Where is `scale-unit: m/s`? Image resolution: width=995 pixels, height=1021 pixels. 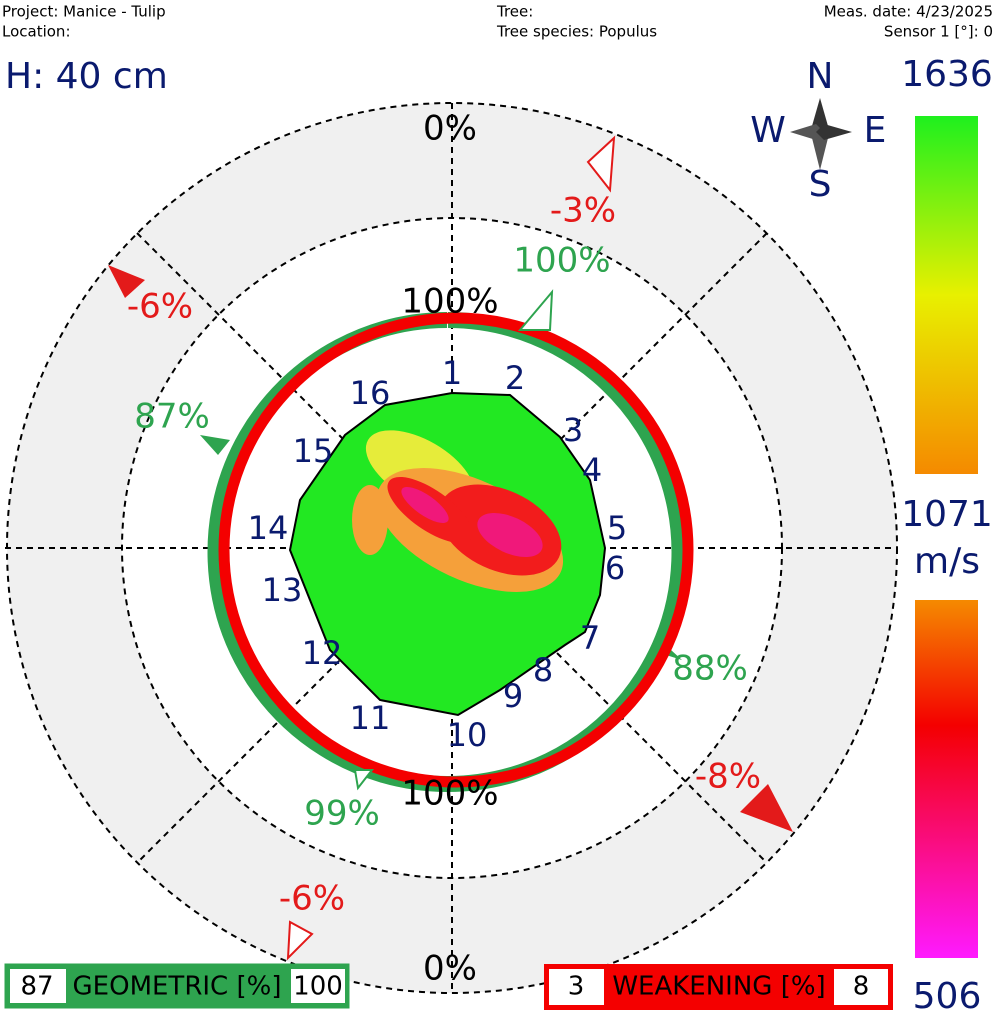 scale-unit: m/s is located at coordinates (947, 561).